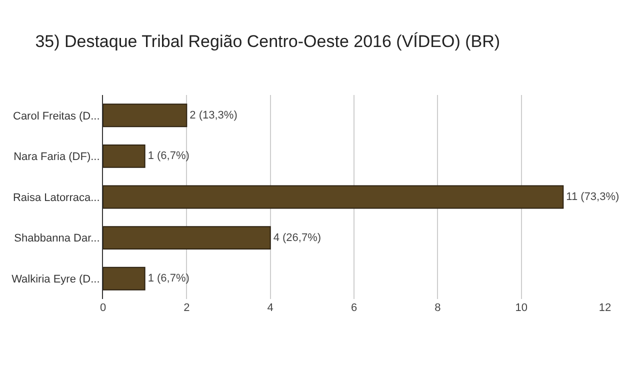 The width and height of the screenshot is (640, 374). What do you see at coordinates (270, 308) in the screenshot?
I see `x-tick-label: 4` at bounding box center [270, 308].